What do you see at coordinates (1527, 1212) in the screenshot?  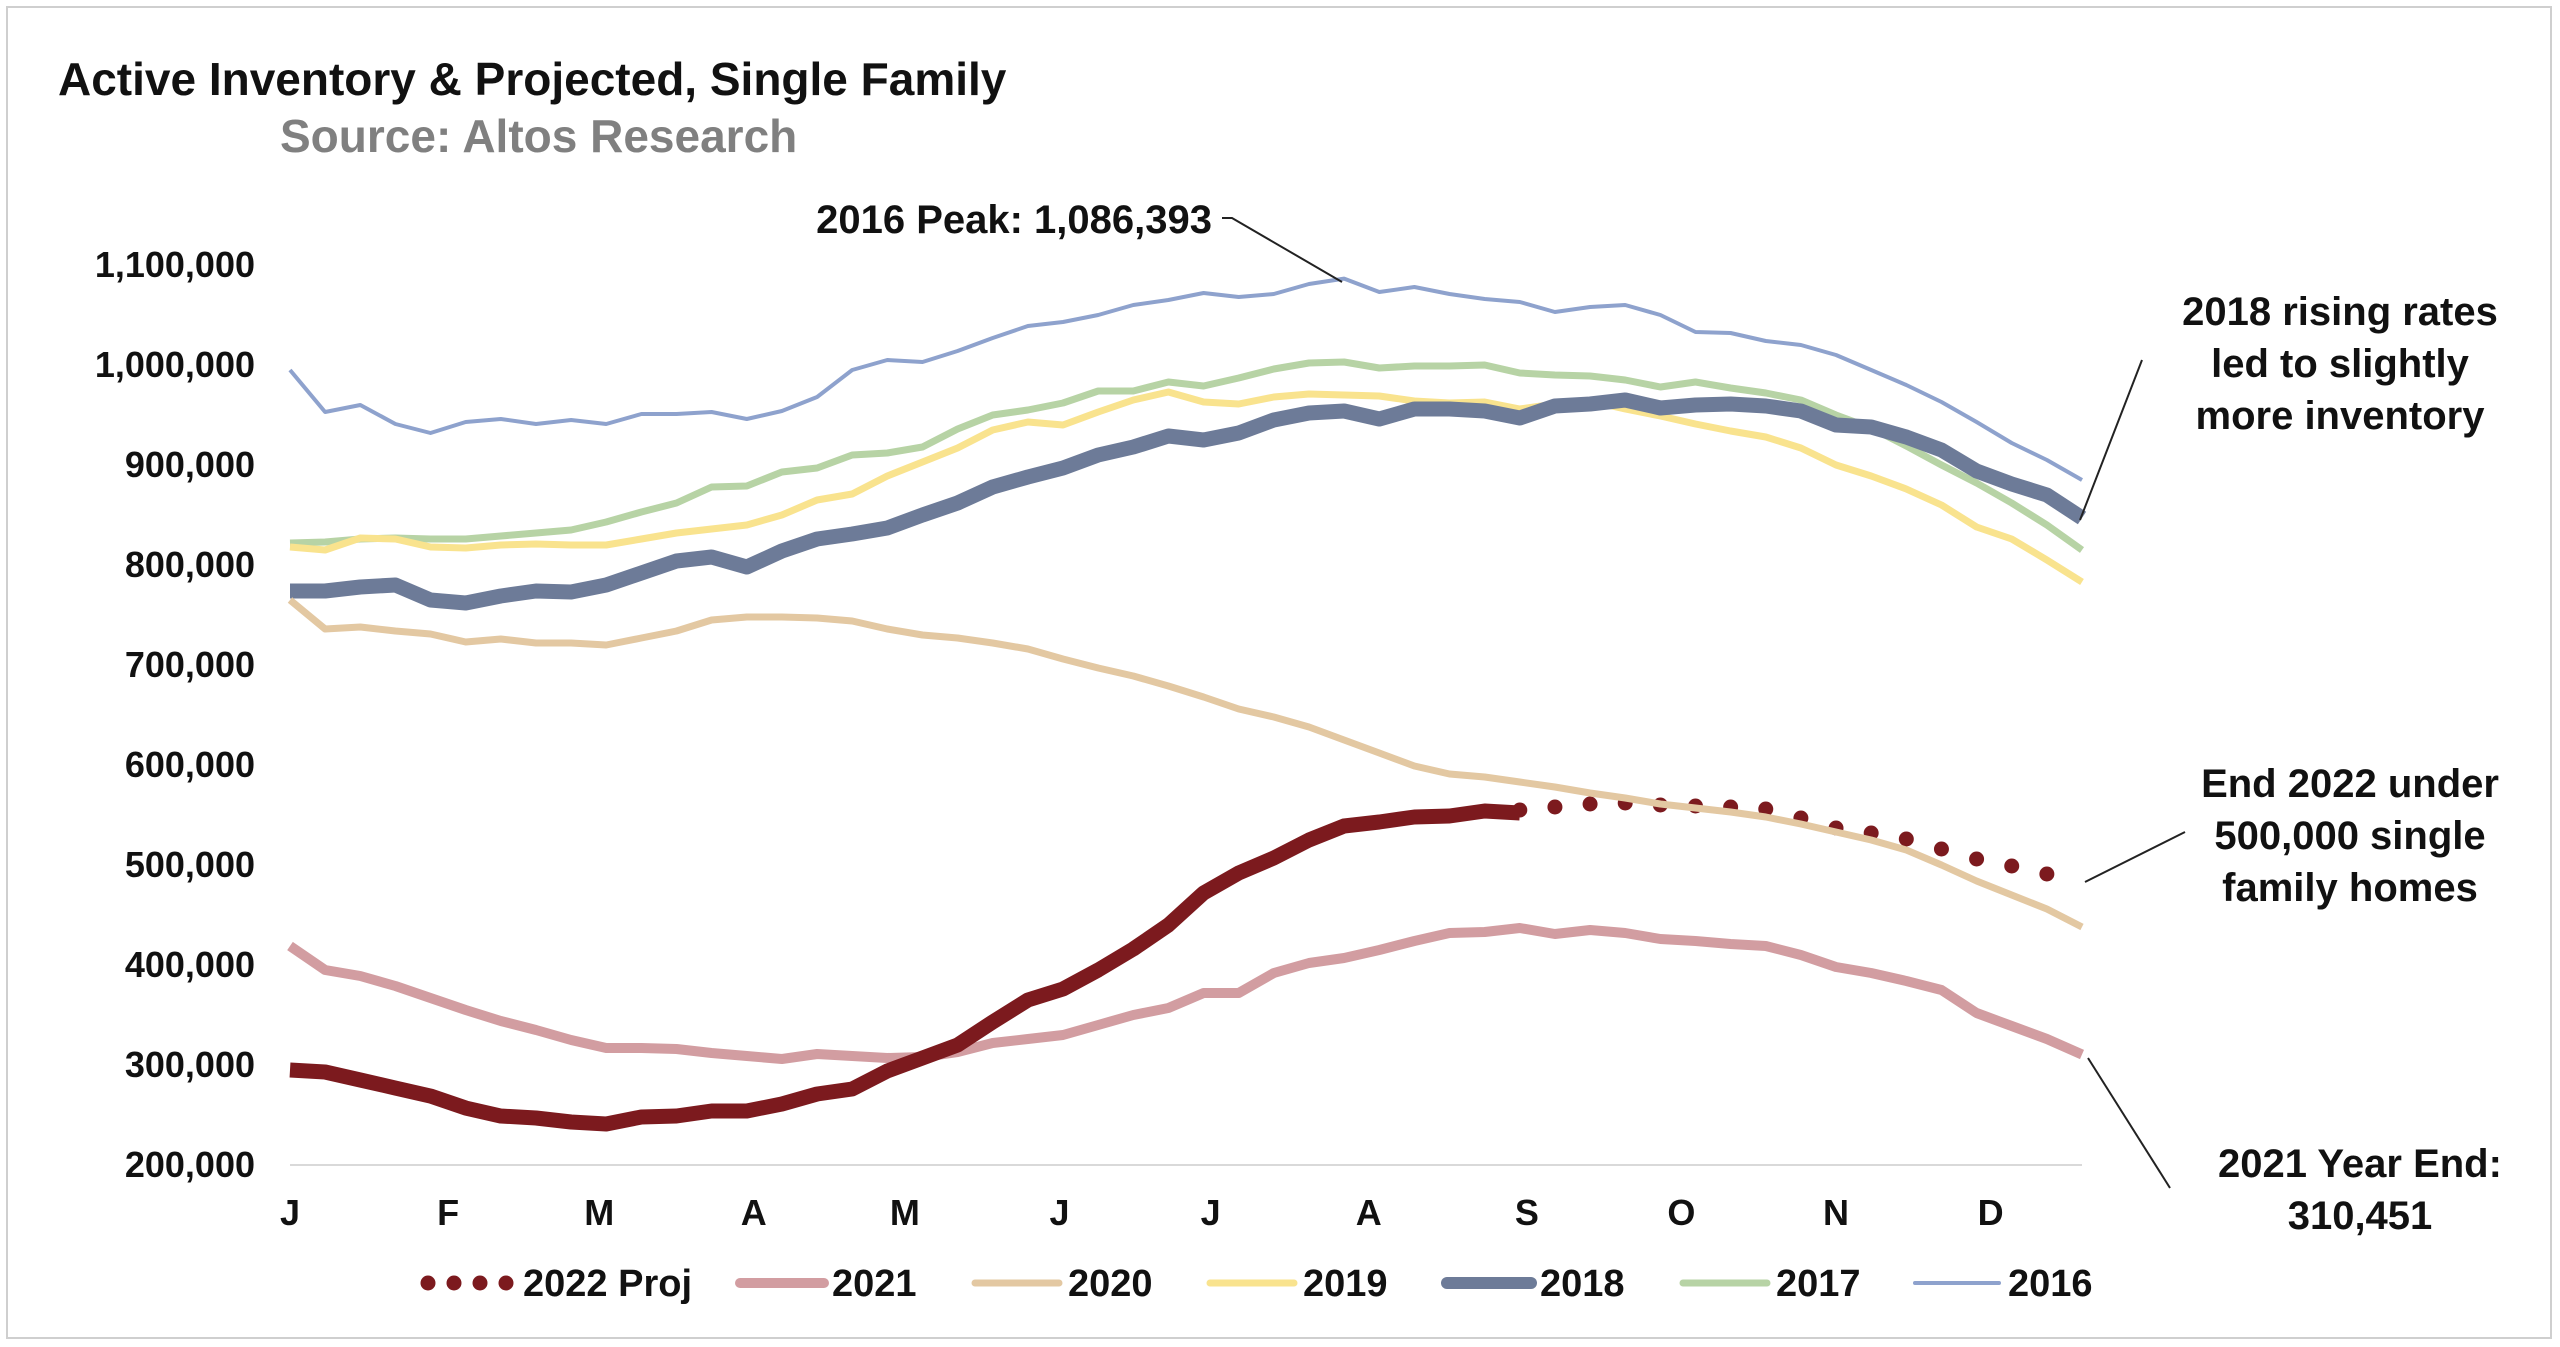 I see `x-tick-label: S` at bounding box center [1527, 1212].